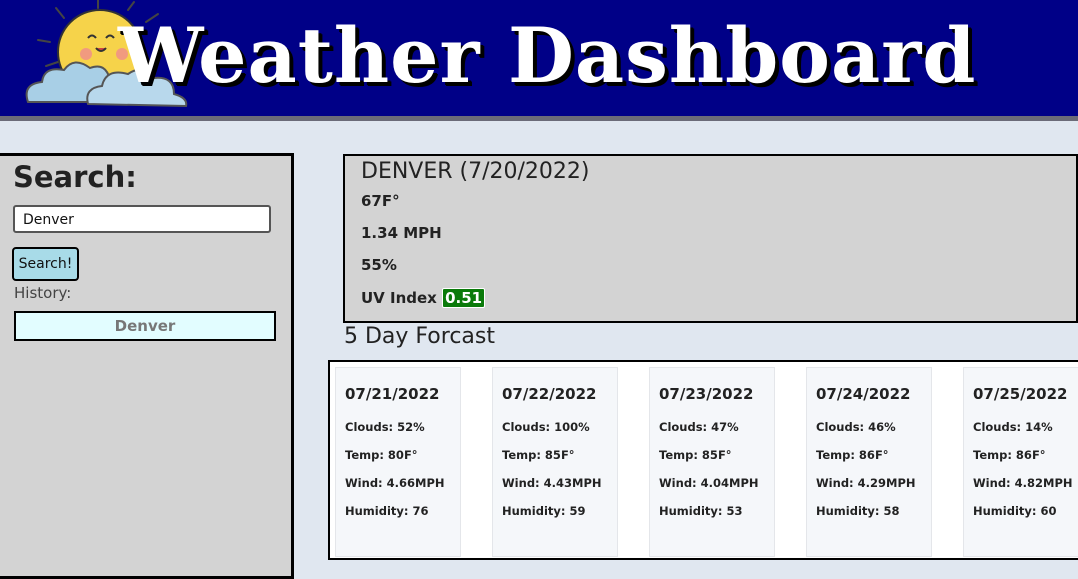 The height and width of the screenshot is (579, 1078). What do you see at coordinates (106, 54) in the screenshot?
I see `sun-behind-cloud-icon` at bounding box center [106, 54].